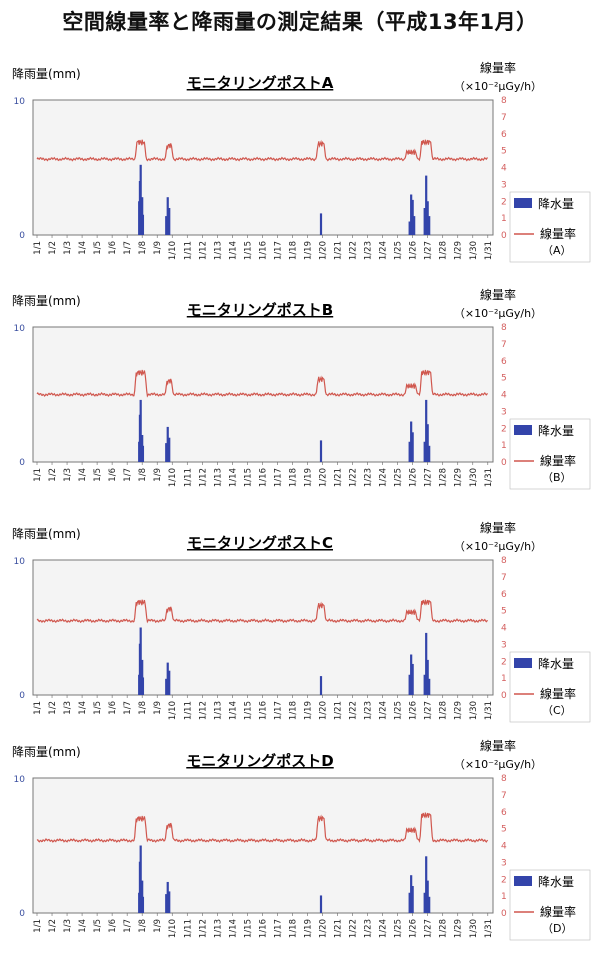  I want to click on x-tick-label: 1/24, so click(384, 928).